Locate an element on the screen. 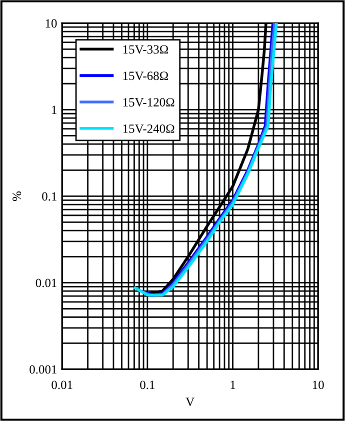  y-axis-title: % is located at coordinates (17, 196).